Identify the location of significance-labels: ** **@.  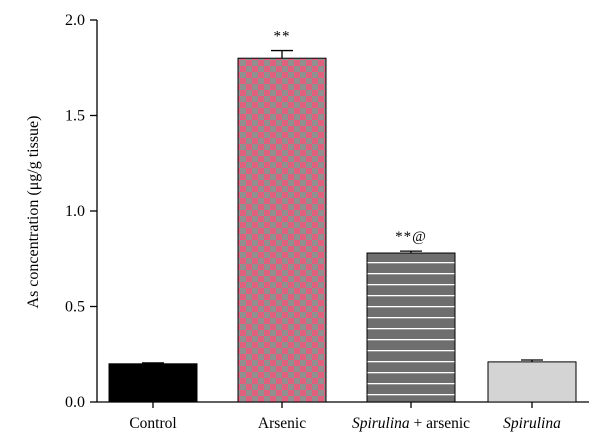
(350, 137).